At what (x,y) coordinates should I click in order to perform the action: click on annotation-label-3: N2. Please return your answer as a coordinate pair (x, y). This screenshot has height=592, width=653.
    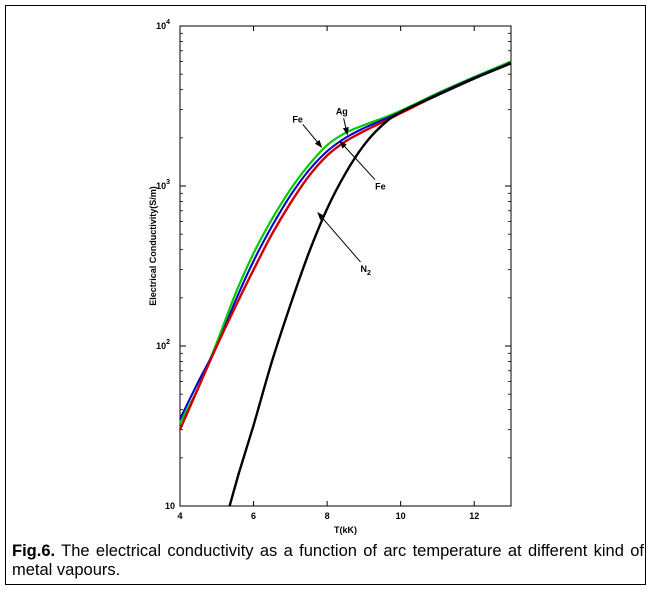
    Looking at the image, I should click on (366, 270).